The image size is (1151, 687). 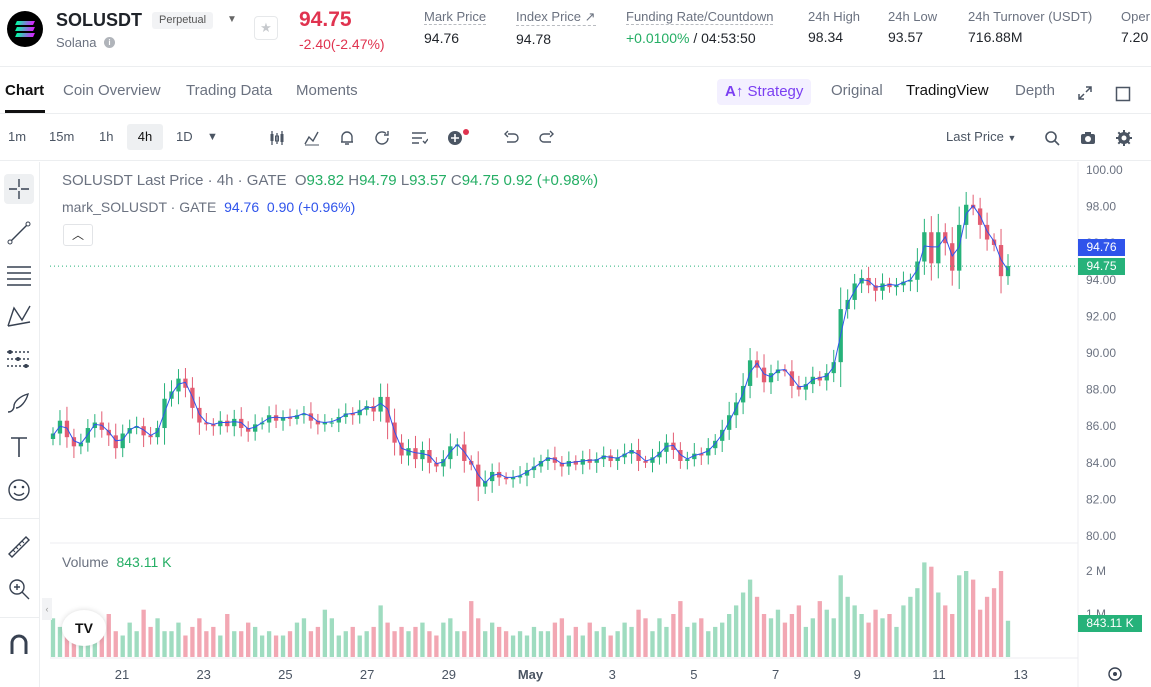 What do you see at coordinates (531, 674) in the screenshot?
I see `time-axis-label: May` at bounding box center [531, 674].